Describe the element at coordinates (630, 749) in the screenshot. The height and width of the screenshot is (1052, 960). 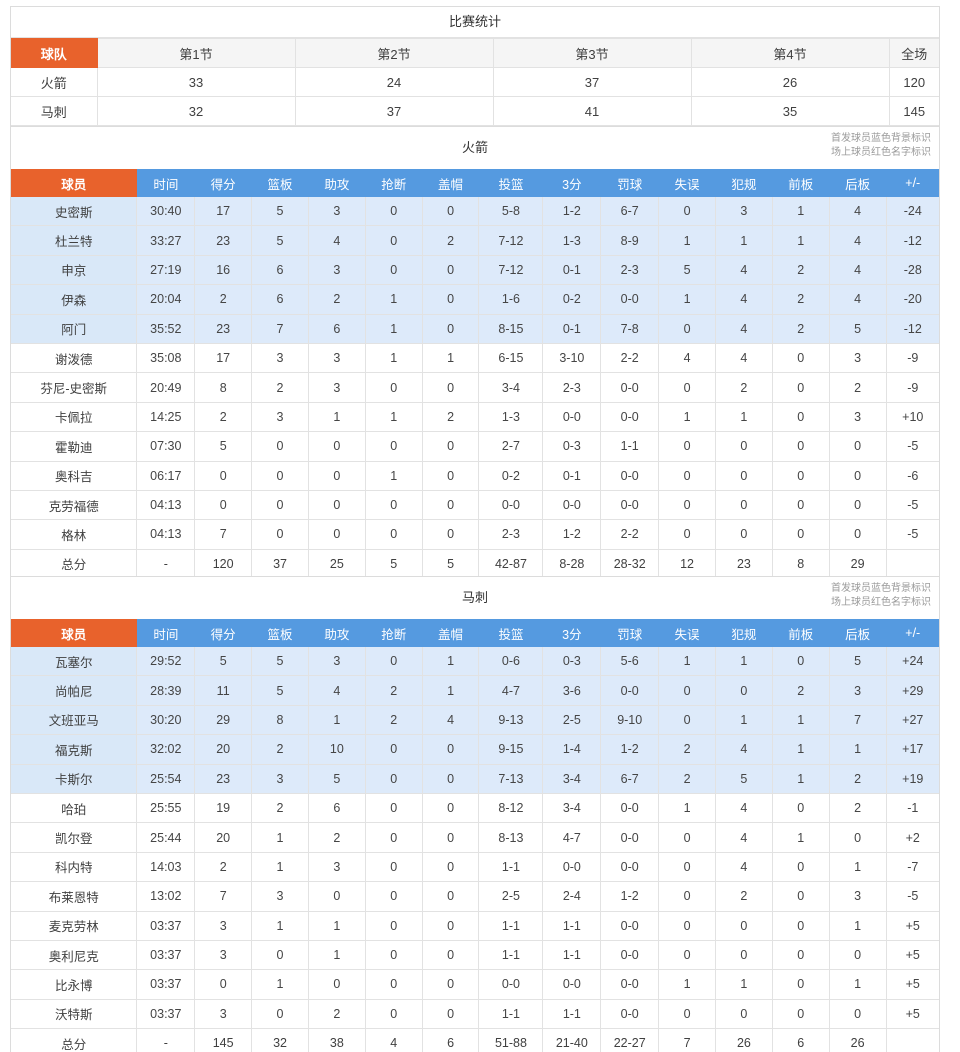
I see `stat-cell-ft: 1-2` at that location.